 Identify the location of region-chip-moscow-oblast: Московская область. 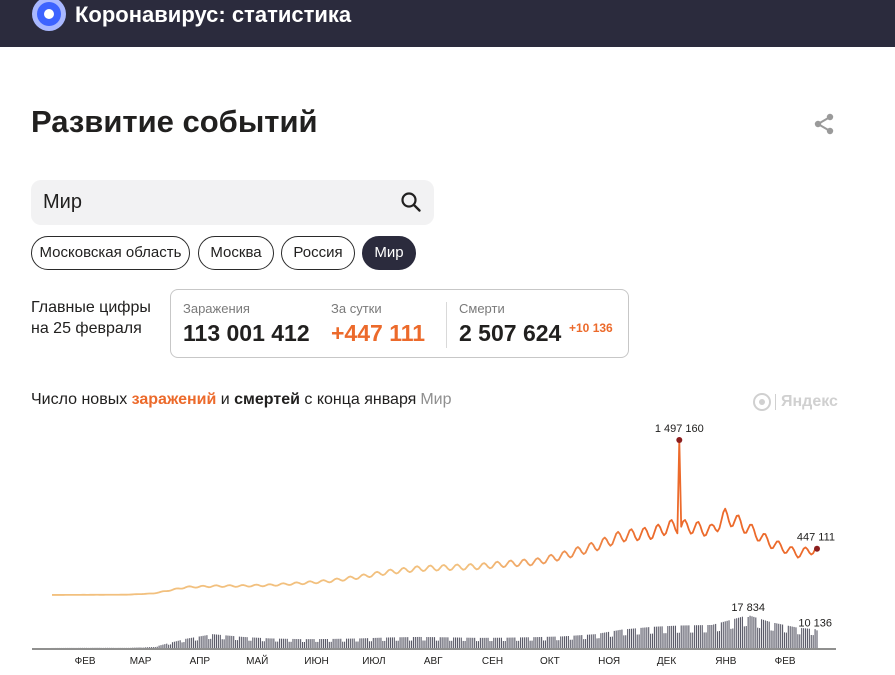
(110, 253).